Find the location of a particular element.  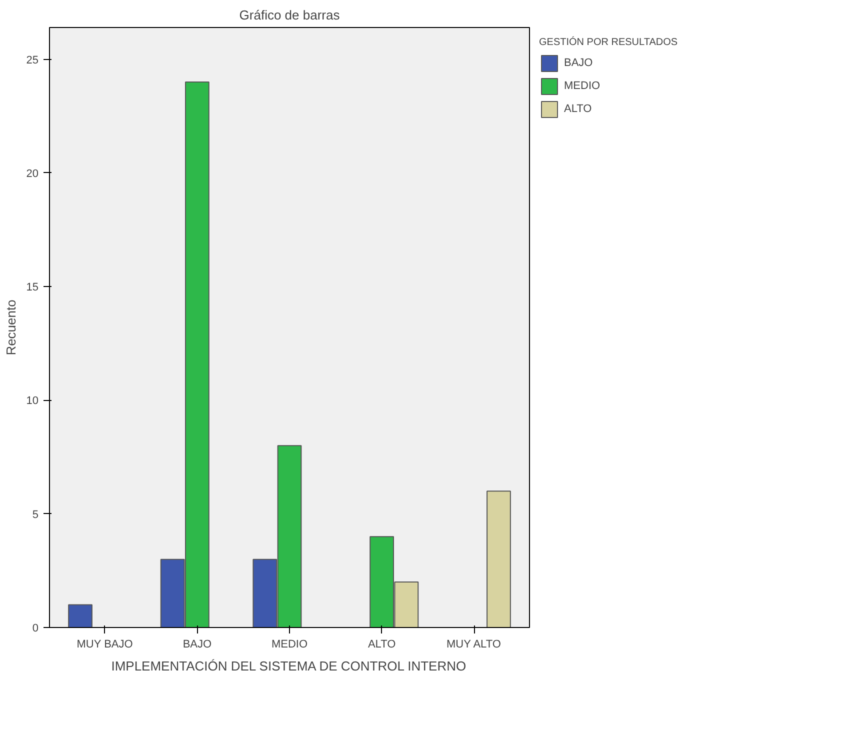

y-axis-title: Recuento is located at coordinates (10, 328).